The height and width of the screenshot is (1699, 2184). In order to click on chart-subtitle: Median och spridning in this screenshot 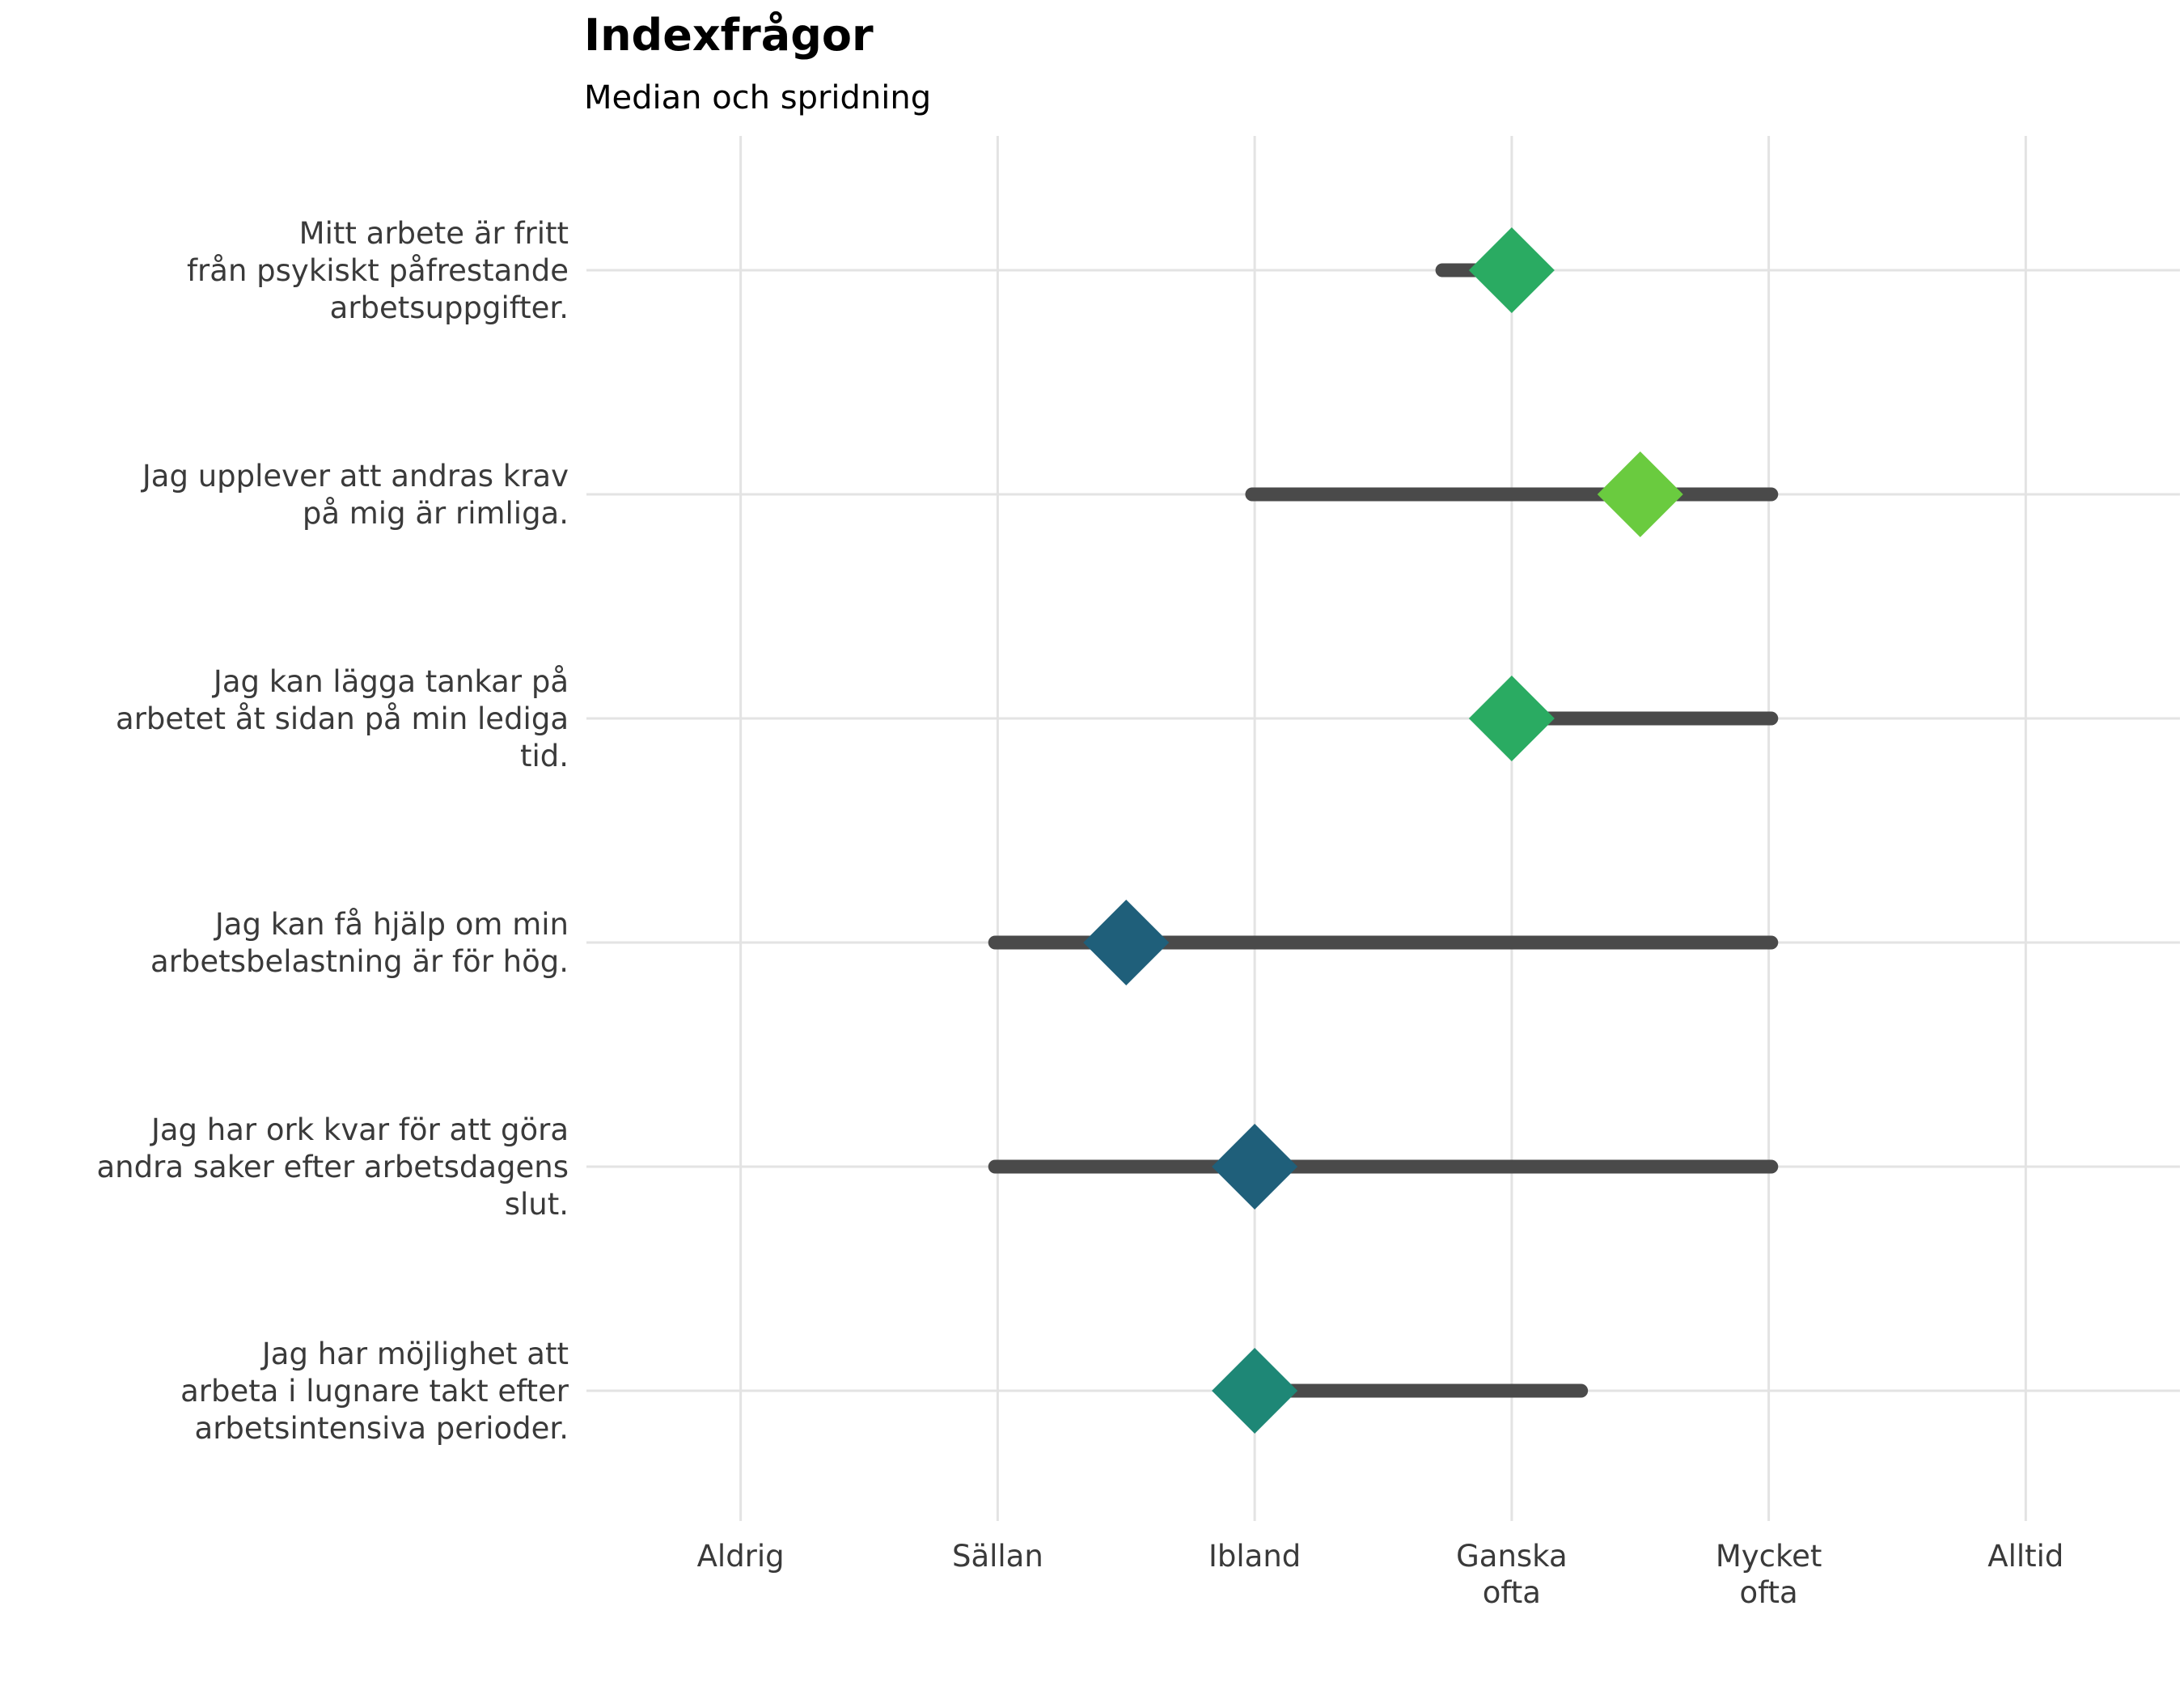, I will do `click(757, 98)`.